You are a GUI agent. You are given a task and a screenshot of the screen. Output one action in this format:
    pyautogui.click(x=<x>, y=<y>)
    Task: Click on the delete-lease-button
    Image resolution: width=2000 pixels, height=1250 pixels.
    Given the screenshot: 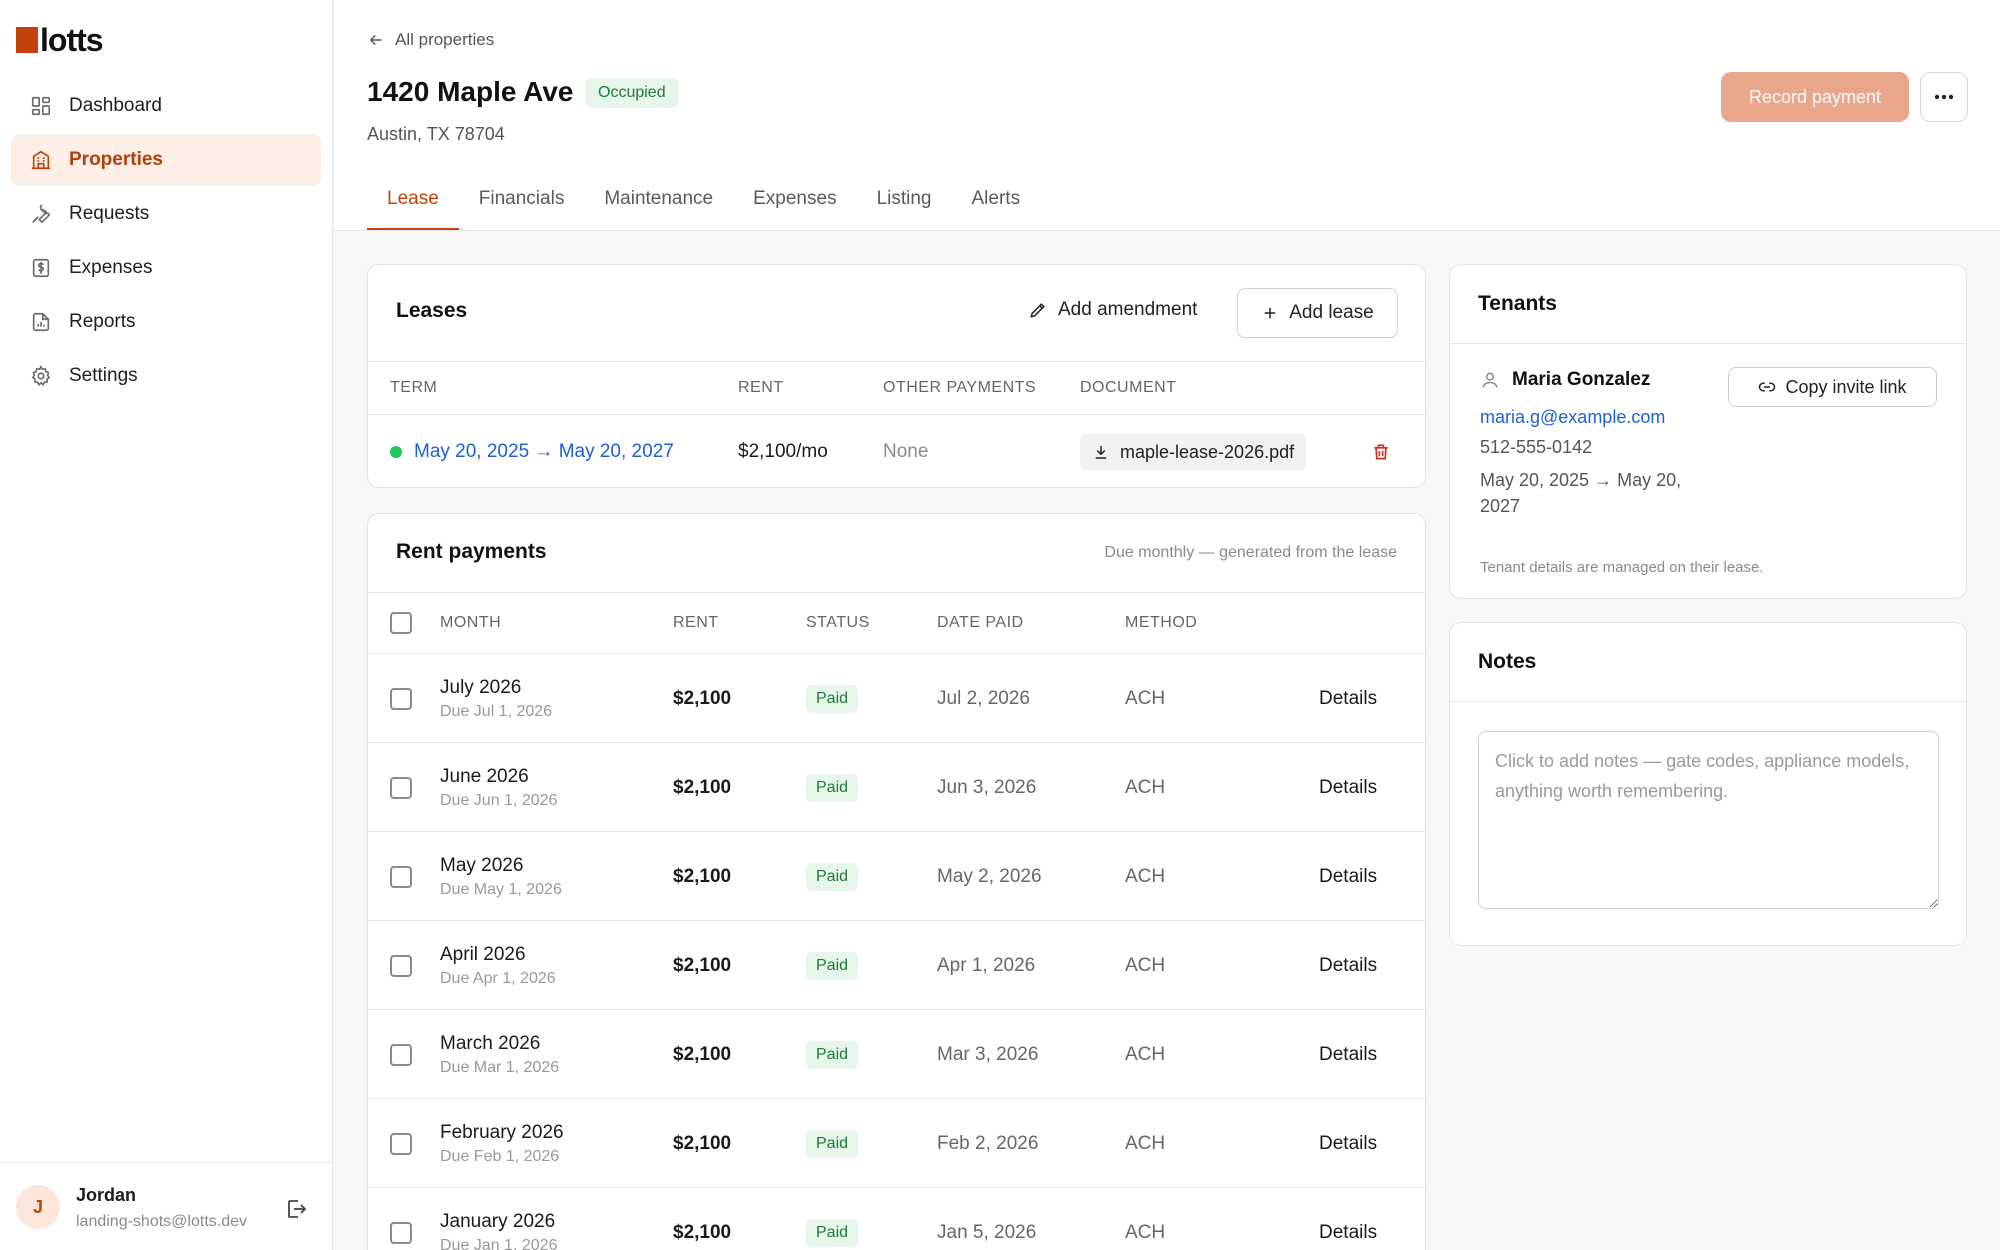 What is the action you would take?
    pyautogui.click(x=1381, y=451)
    